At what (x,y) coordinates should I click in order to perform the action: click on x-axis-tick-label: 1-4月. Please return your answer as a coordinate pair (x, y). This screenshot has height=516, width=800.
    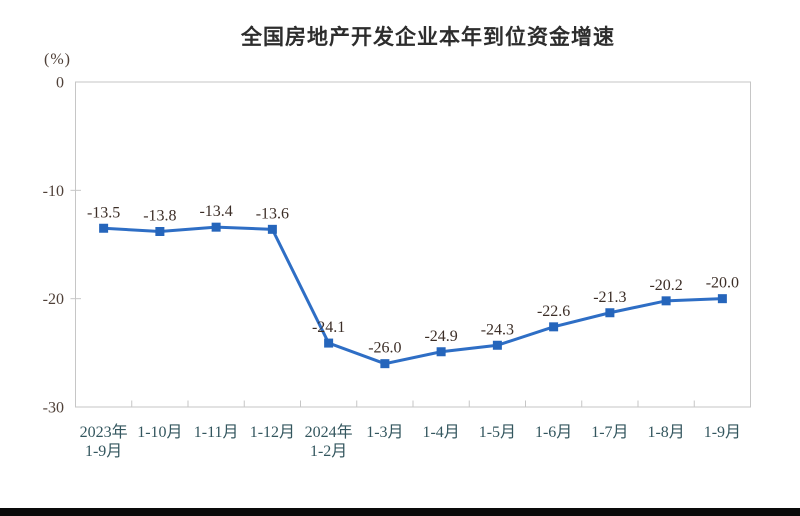
    Looking at the image, I should click on (440, 432).